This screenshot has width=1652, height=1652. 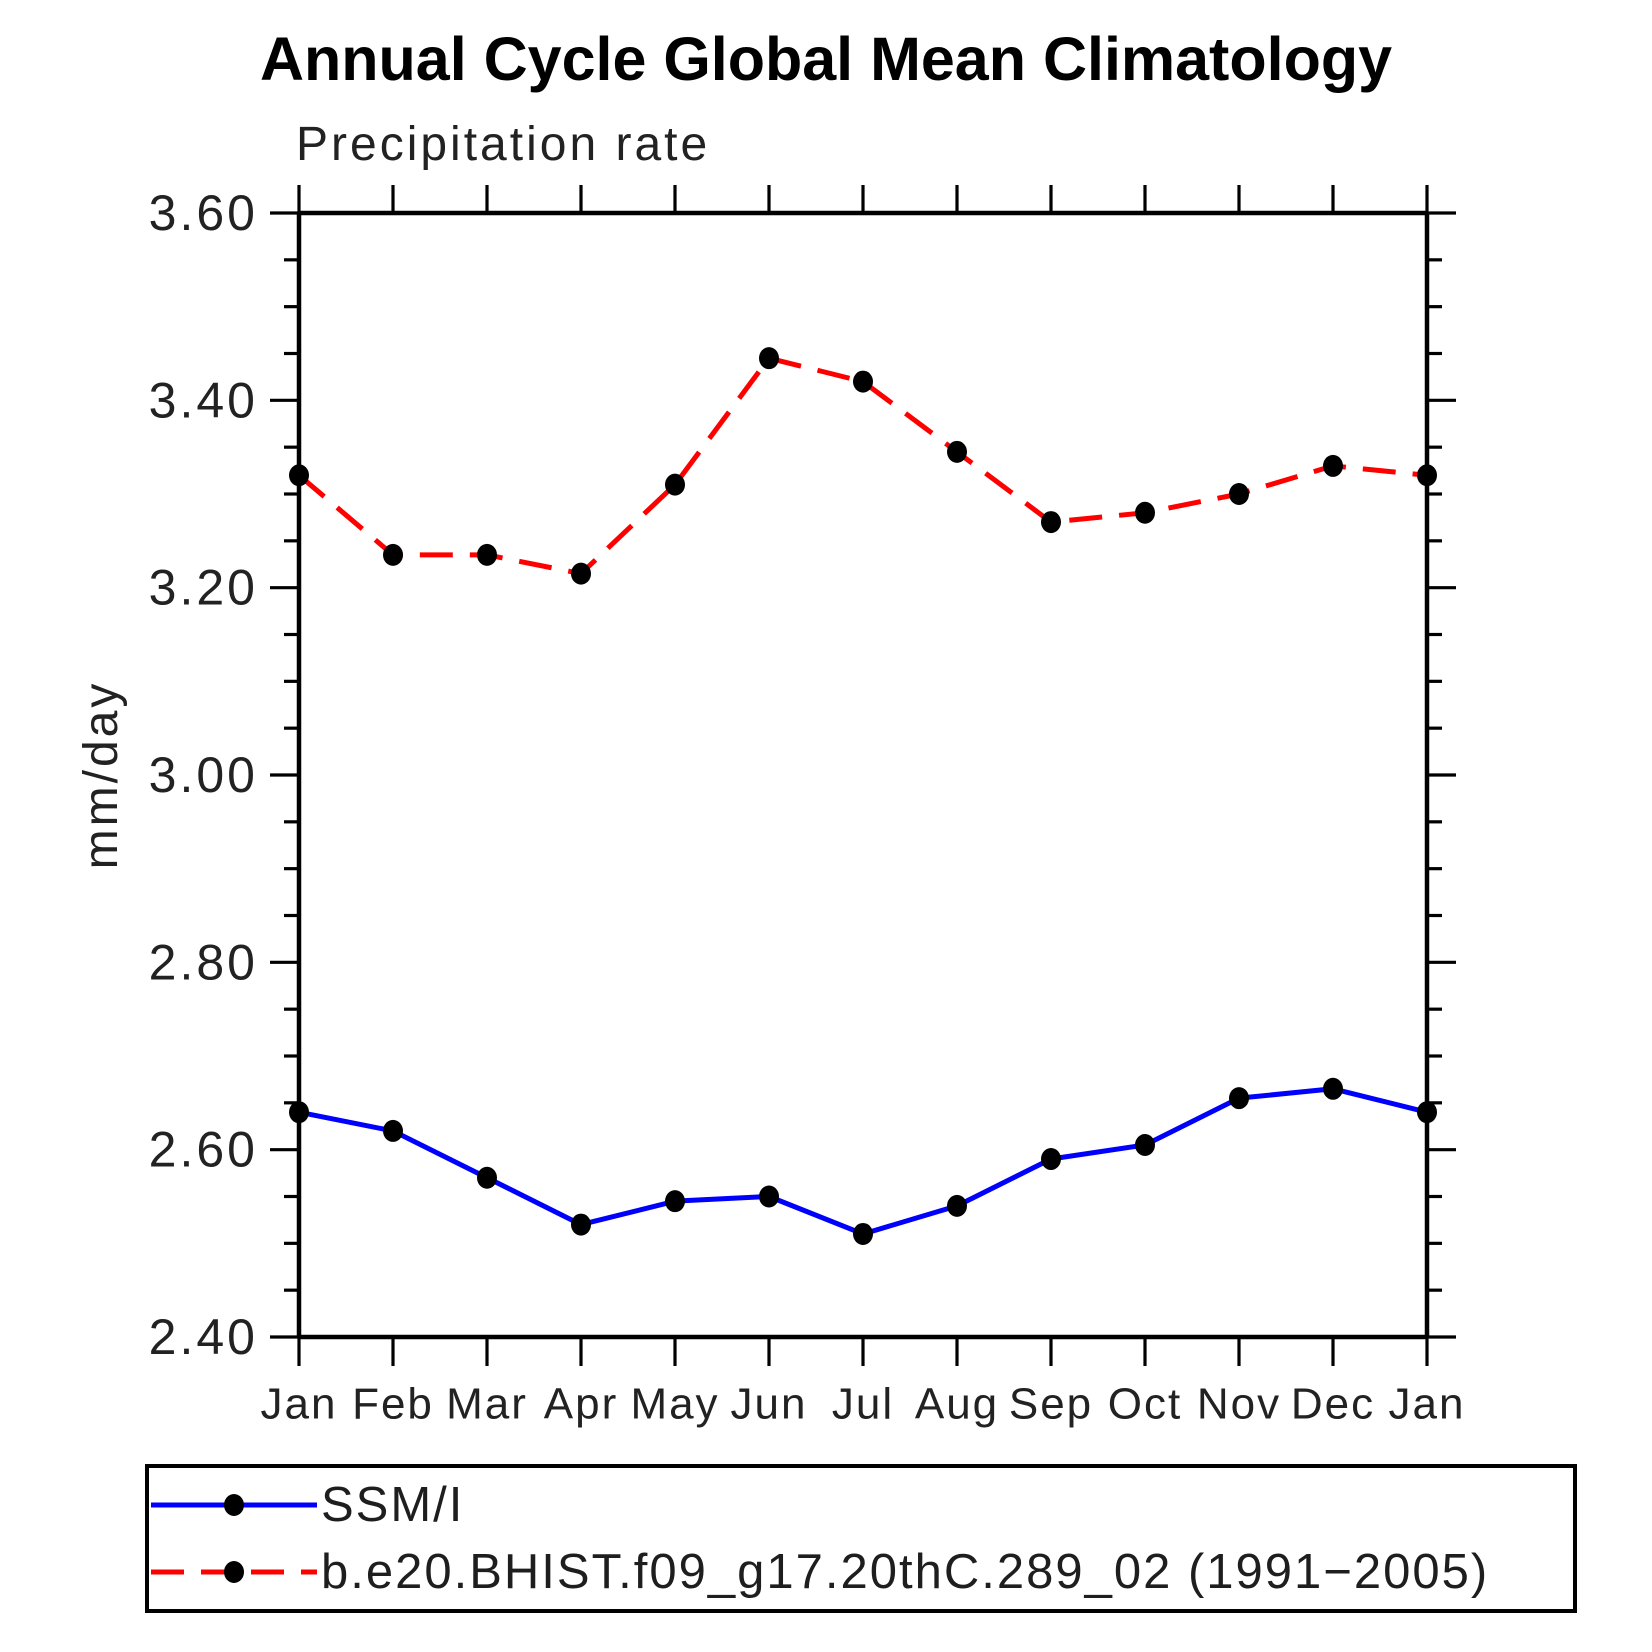 I want to click on chart-title: Annual Cycle Global Mean Climatology, so click(x=826, y=59).